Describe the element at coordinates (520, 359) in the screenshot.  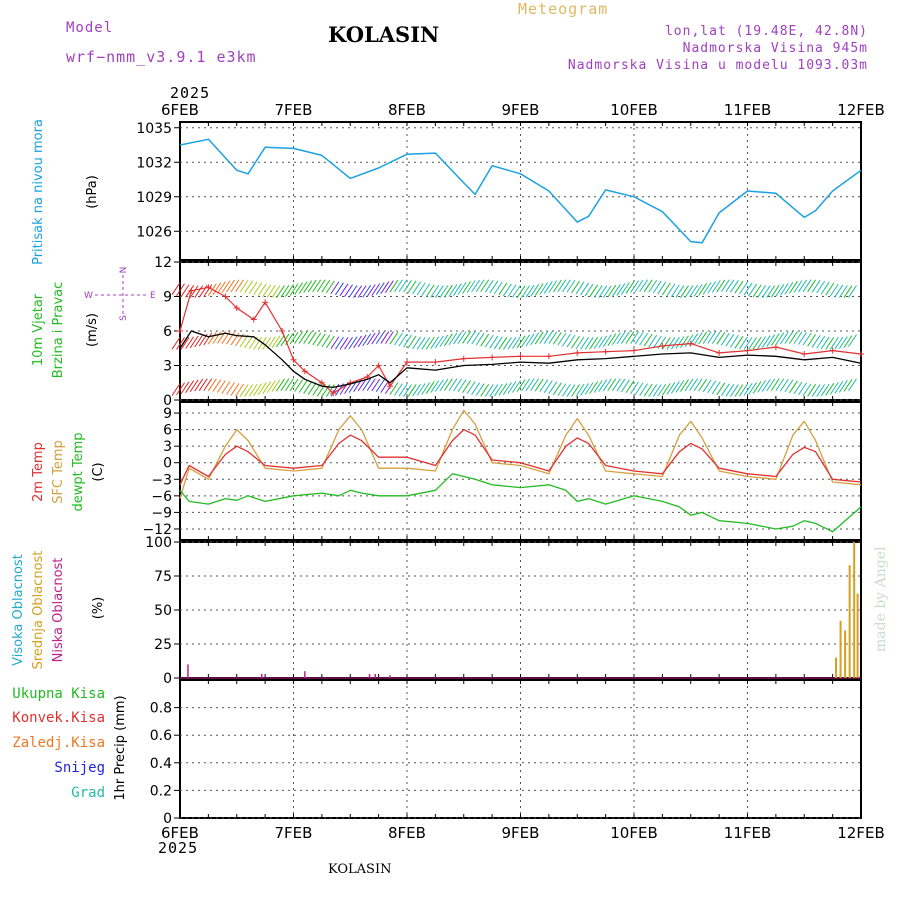
I see `wind-speed-line` at that location.